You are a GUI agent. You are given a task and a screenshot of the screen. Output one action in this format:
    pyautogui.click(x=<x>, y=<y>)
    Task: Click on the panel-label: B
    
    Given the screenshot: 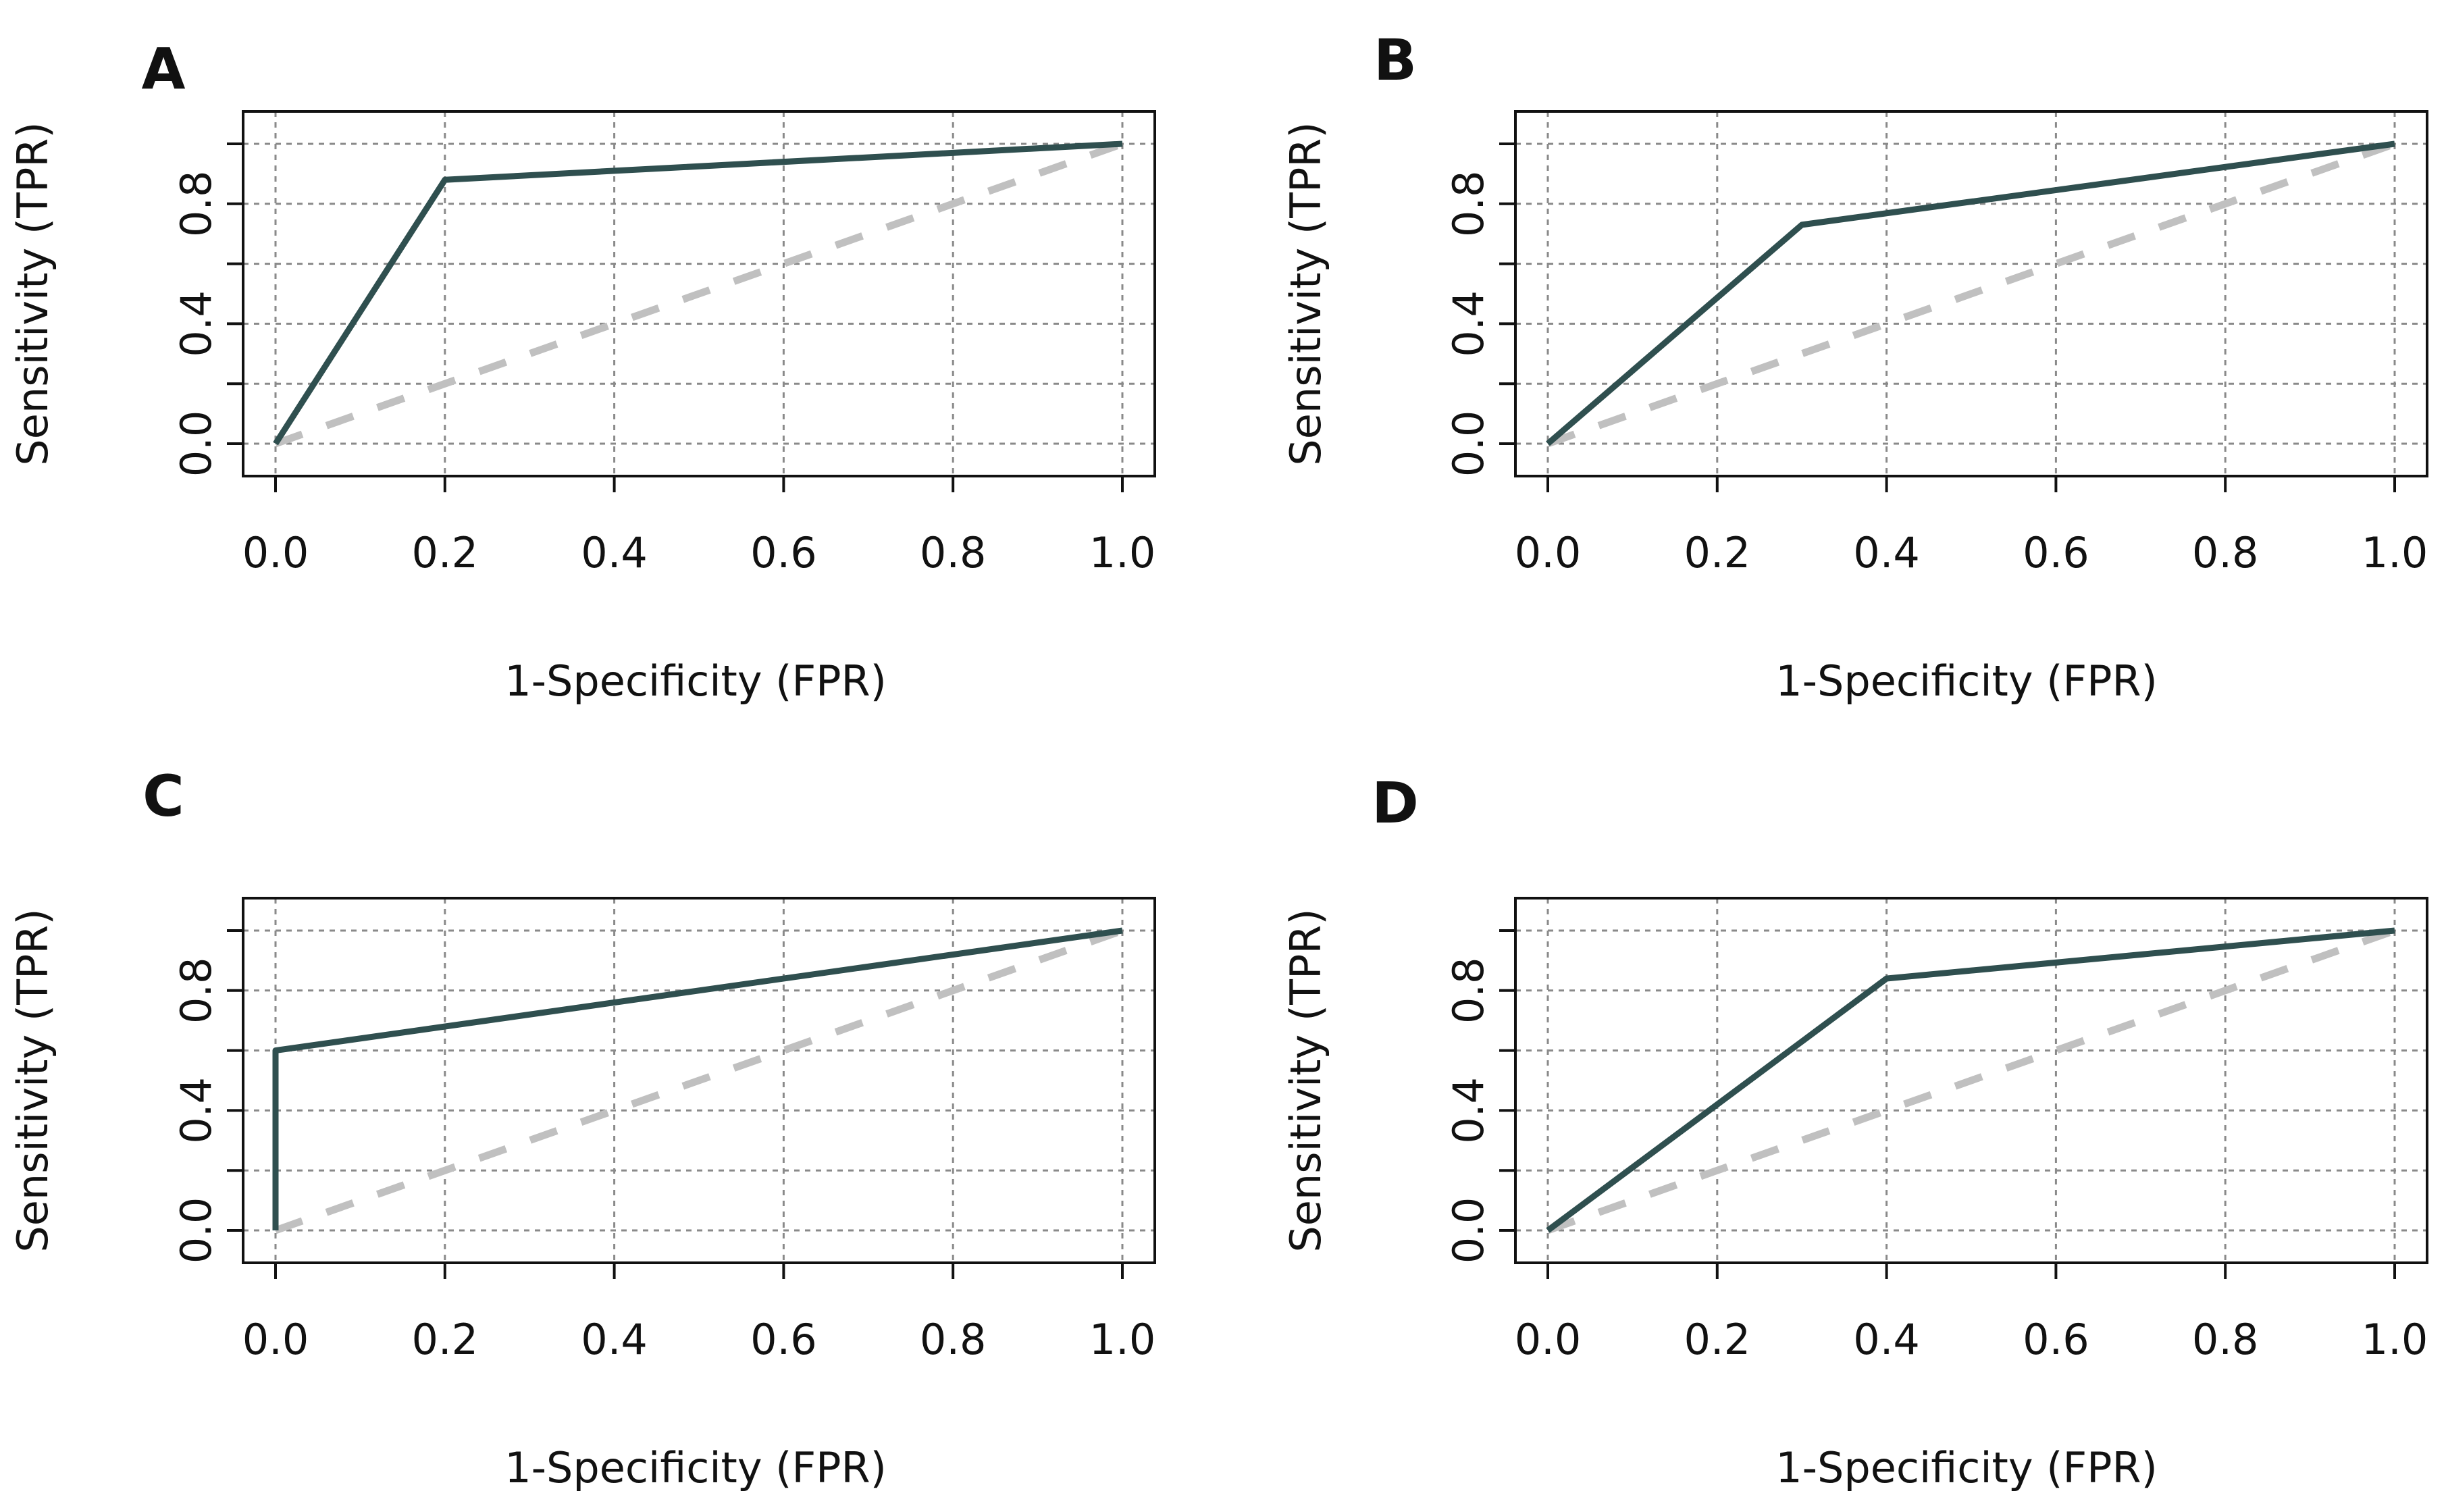 What is the action you would take?
    pyautogui.click(x=1395, y=60)
    